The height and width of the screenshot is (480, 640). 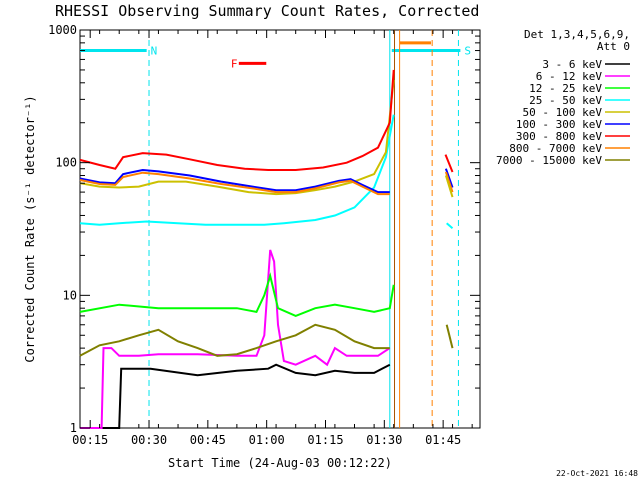 What do you see at coordinates (569, 76) in the screenshot?
I see `legend-entry: 6 - 12 keV` at bounding box center [569, 76].